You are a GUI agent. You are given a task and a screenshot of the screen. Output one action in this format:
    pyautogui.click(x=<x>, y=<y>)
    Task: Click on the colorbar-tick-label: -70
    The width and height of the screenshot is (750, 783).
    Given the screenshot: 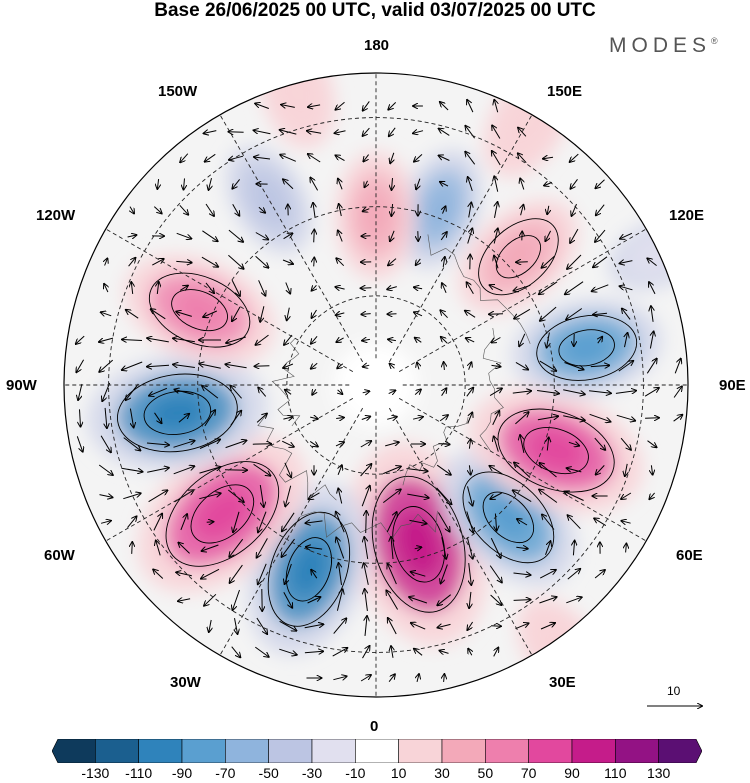 What is the action you would take?
    pyautogui.click(x=225, y=773)
    